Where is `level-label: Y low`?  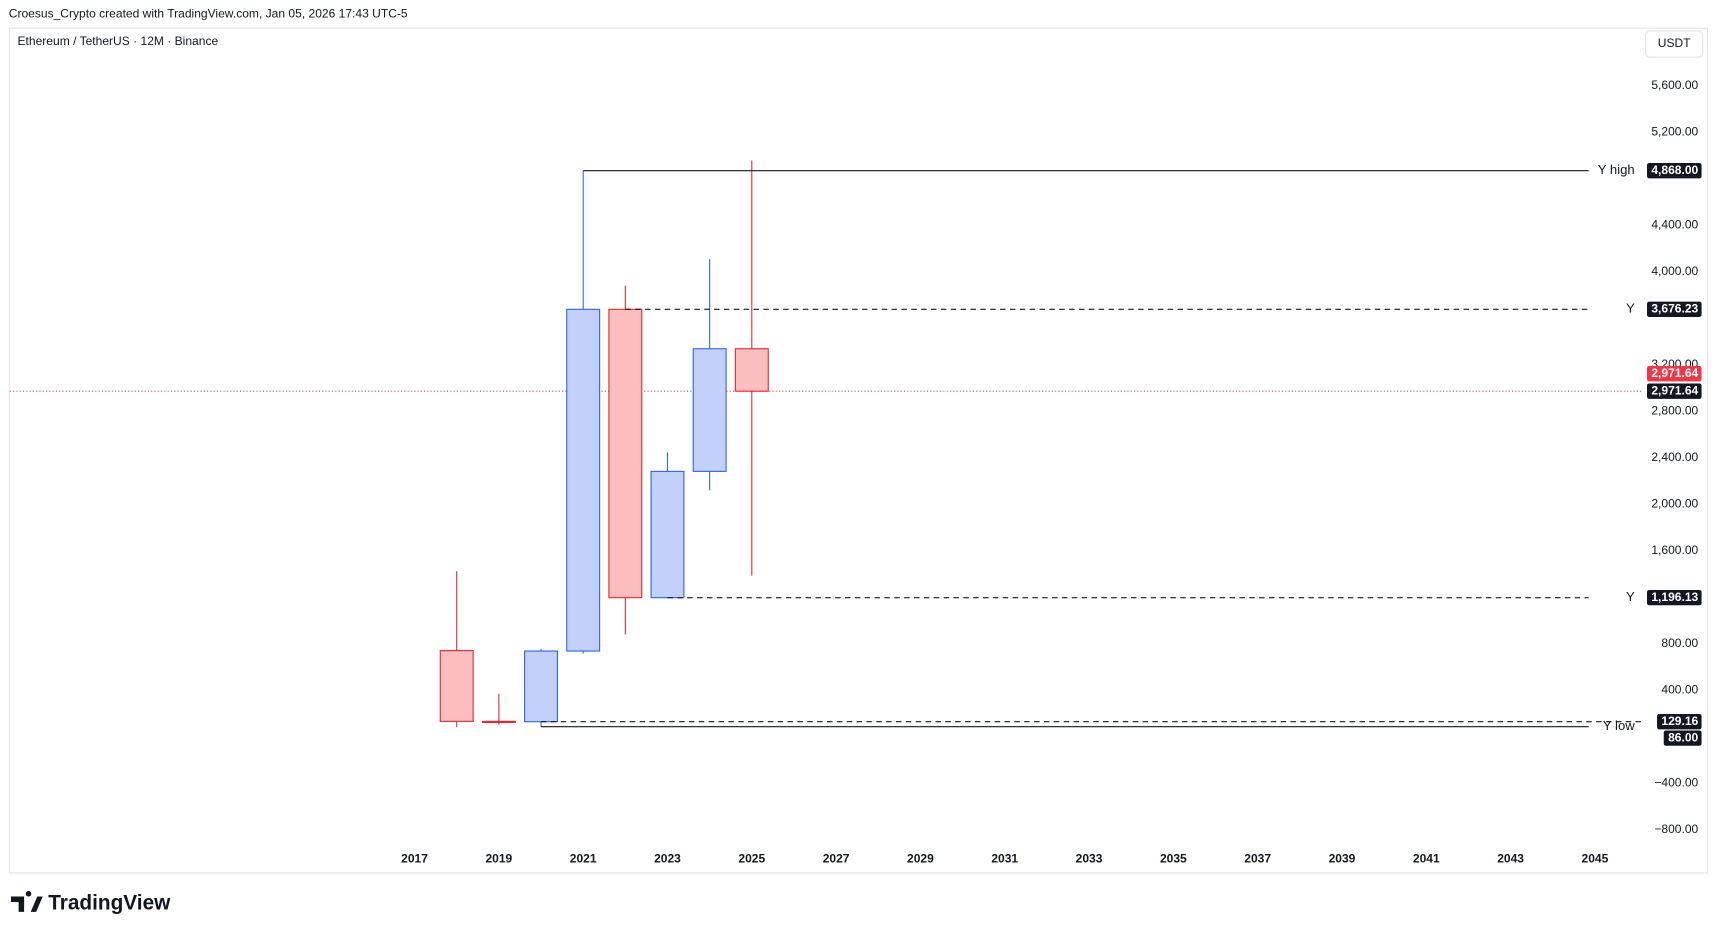 level-label: Y low is located at coordinates (1619, 725).